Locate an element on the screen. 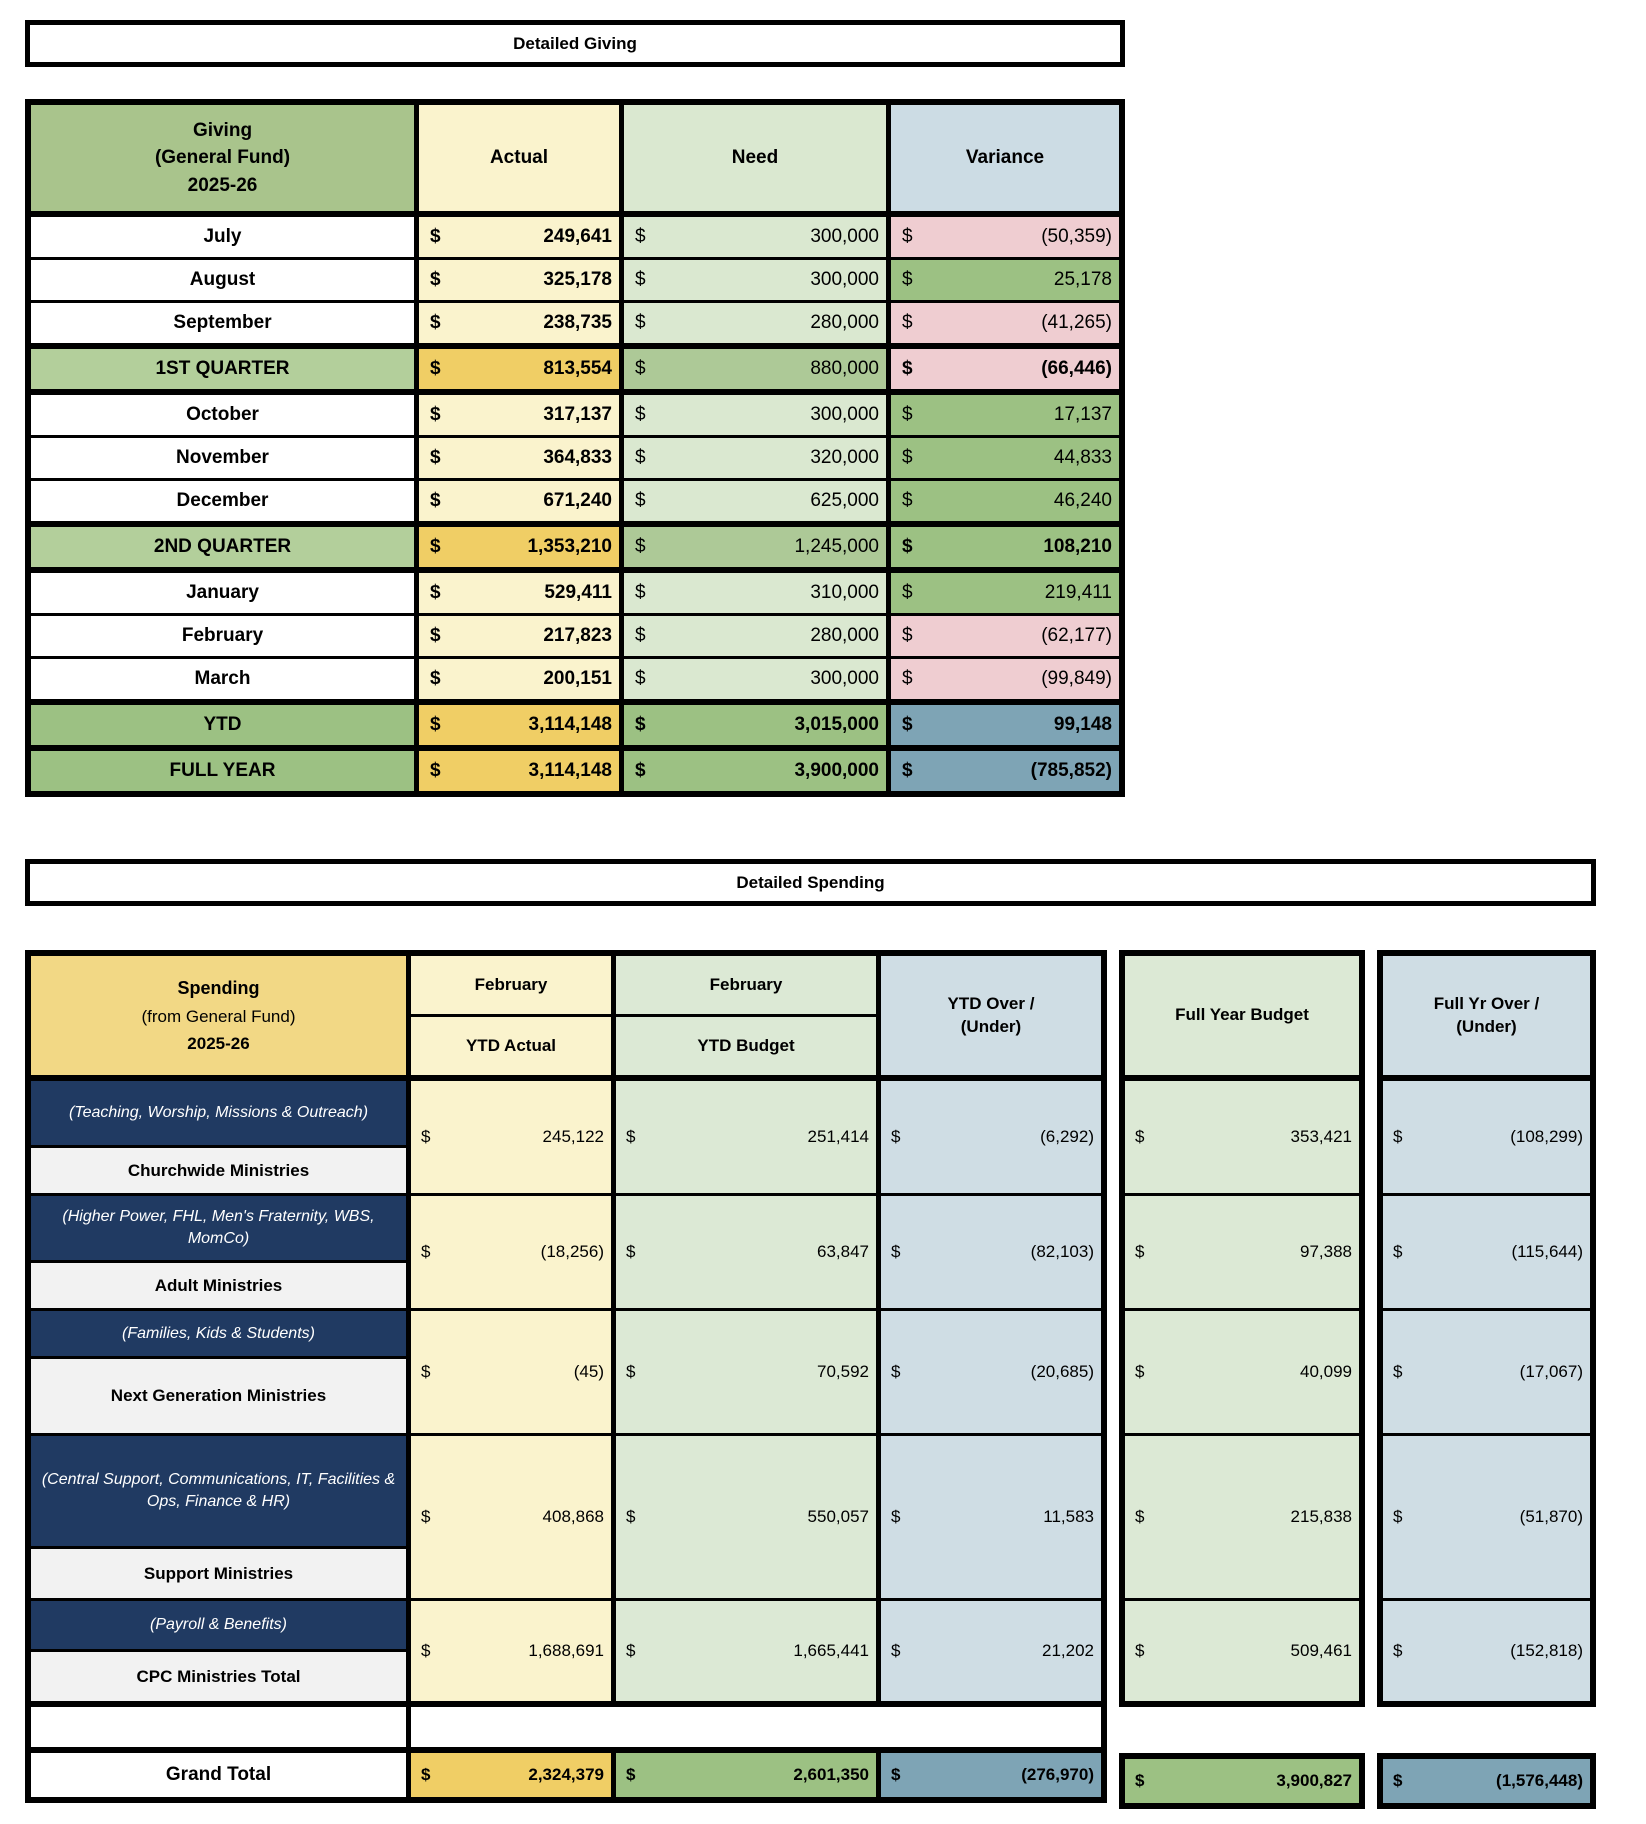  variance-cell: $ (99,849) is located at coordinates (1005, 679).